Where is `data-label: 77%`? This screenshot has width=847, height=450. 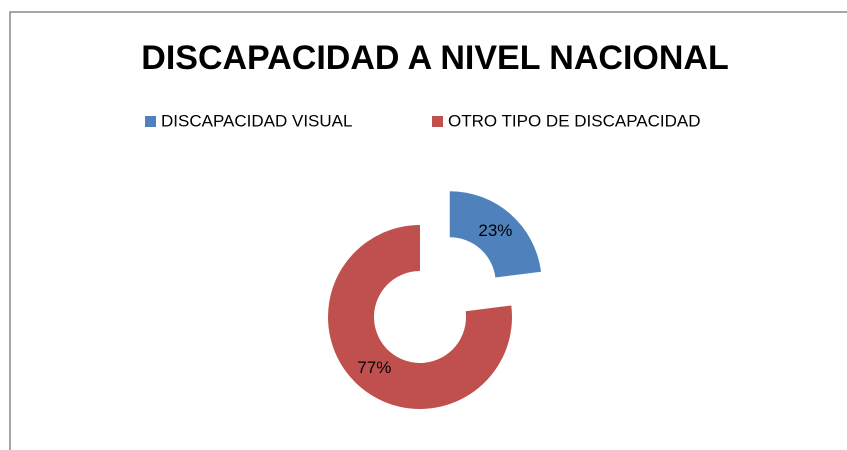
data-label: 77% is located at coordinates (374, 367).